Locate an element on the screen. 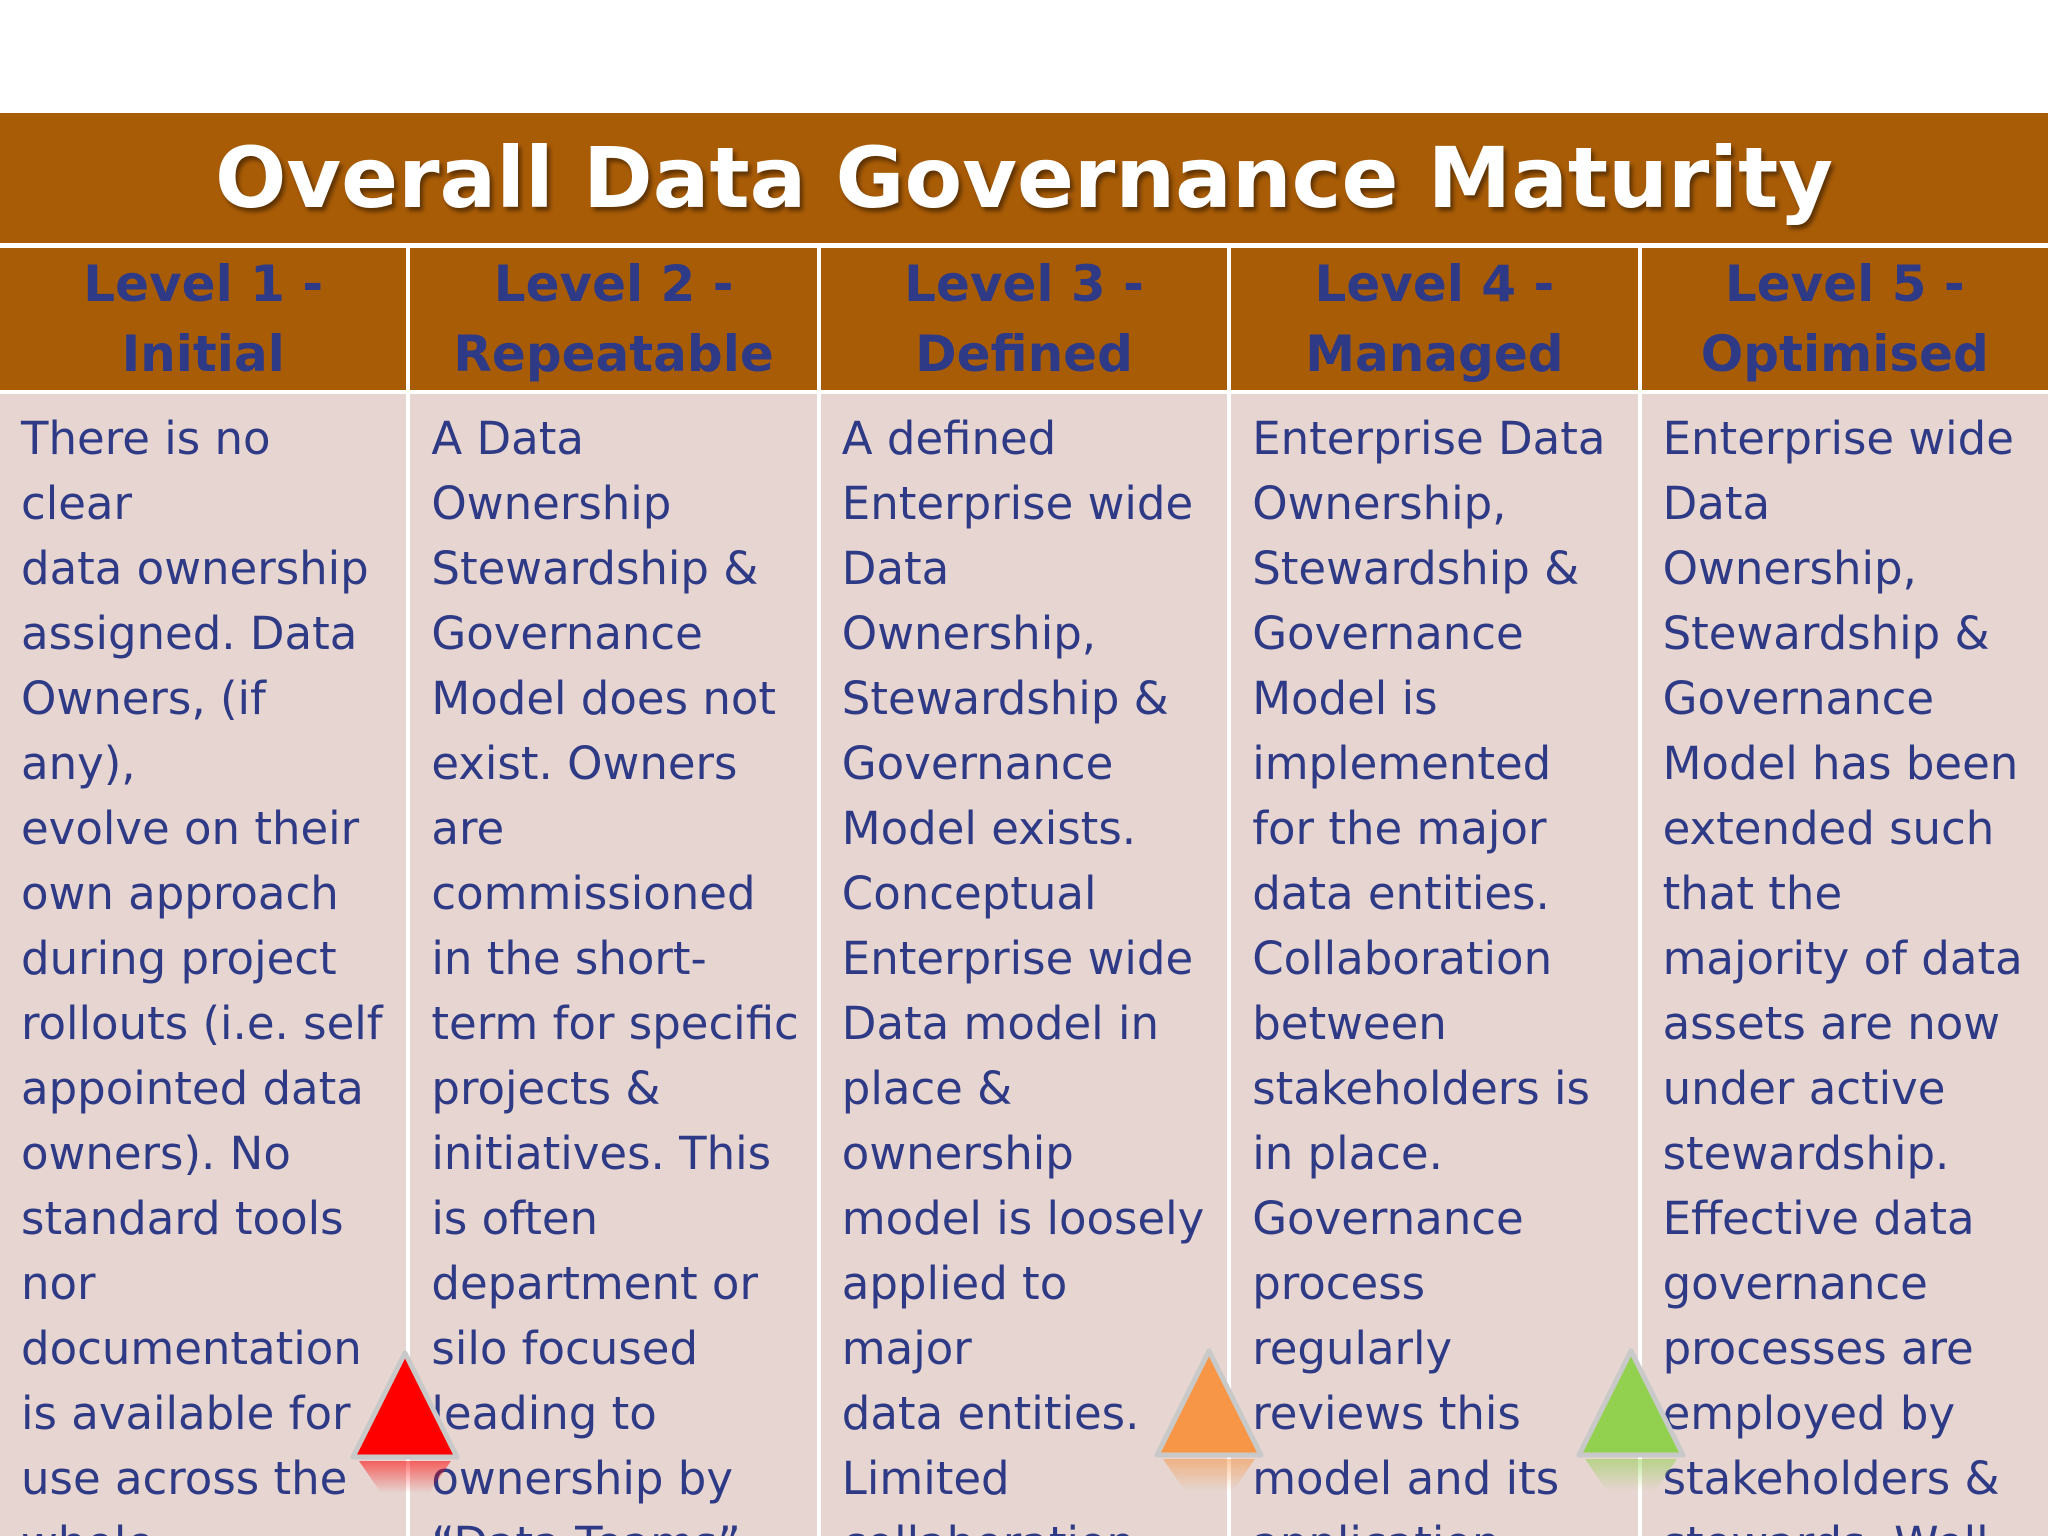 Image resolution: width=2048 pixels, height=1536 pixels. level-5-heading: Level 5 - Optimised is located at coordinates (1844, 319).